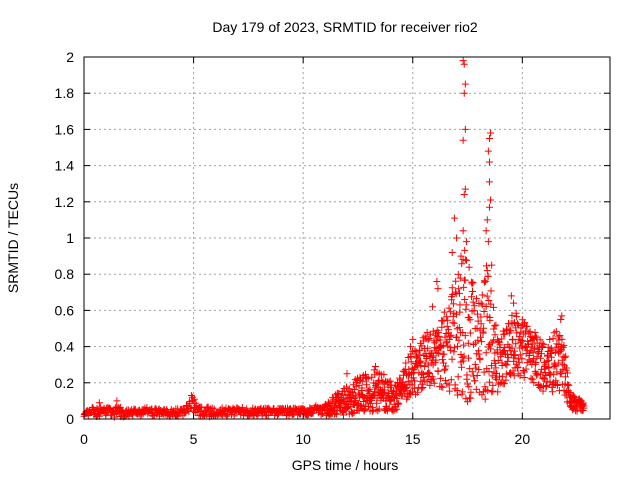  I want to click on y-axis-label: SRMTID / TECUs, so click(13, 238).